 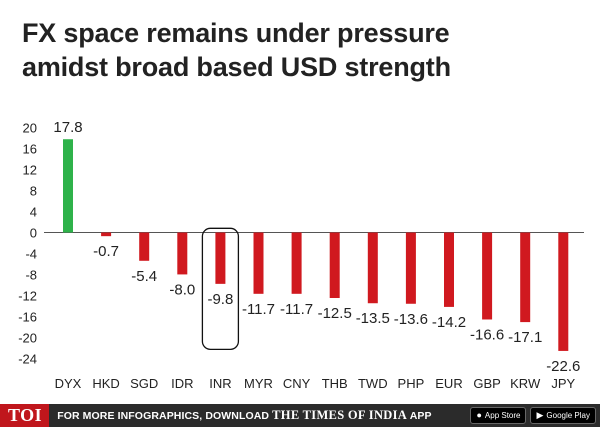 What do you see at coordinates (487, 334) in the screenshot?
I see `value-label-gbp: -16.6` at bounding box center [487, 334].